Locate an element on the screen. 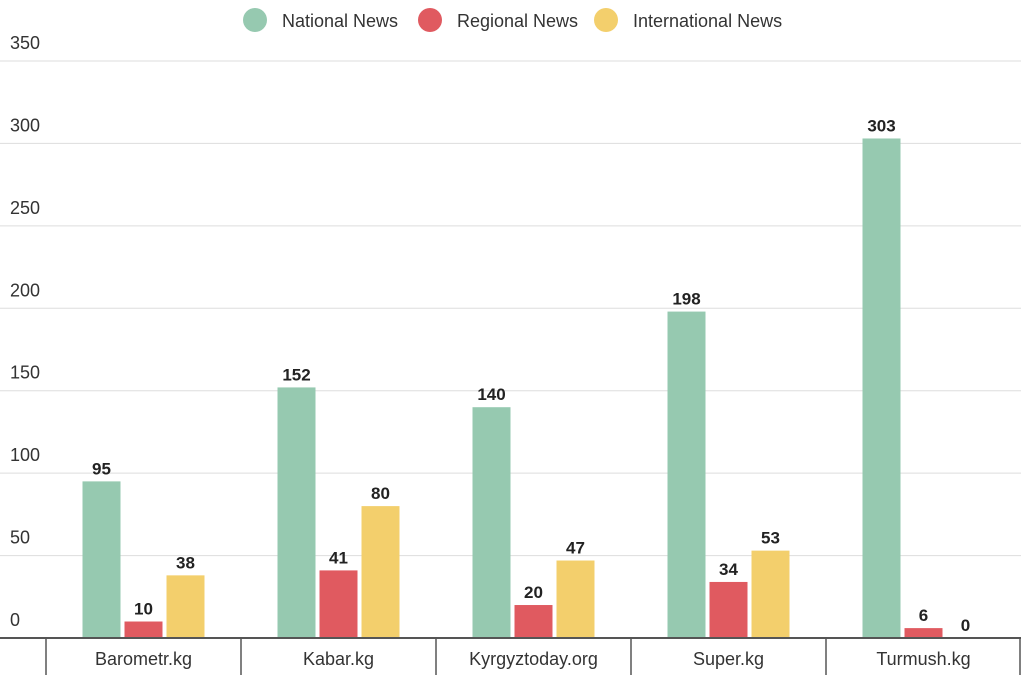 Image resolution: width=1021 pixels, height=675 pixels. value-label: 80 is located at coordinates (380, 493).